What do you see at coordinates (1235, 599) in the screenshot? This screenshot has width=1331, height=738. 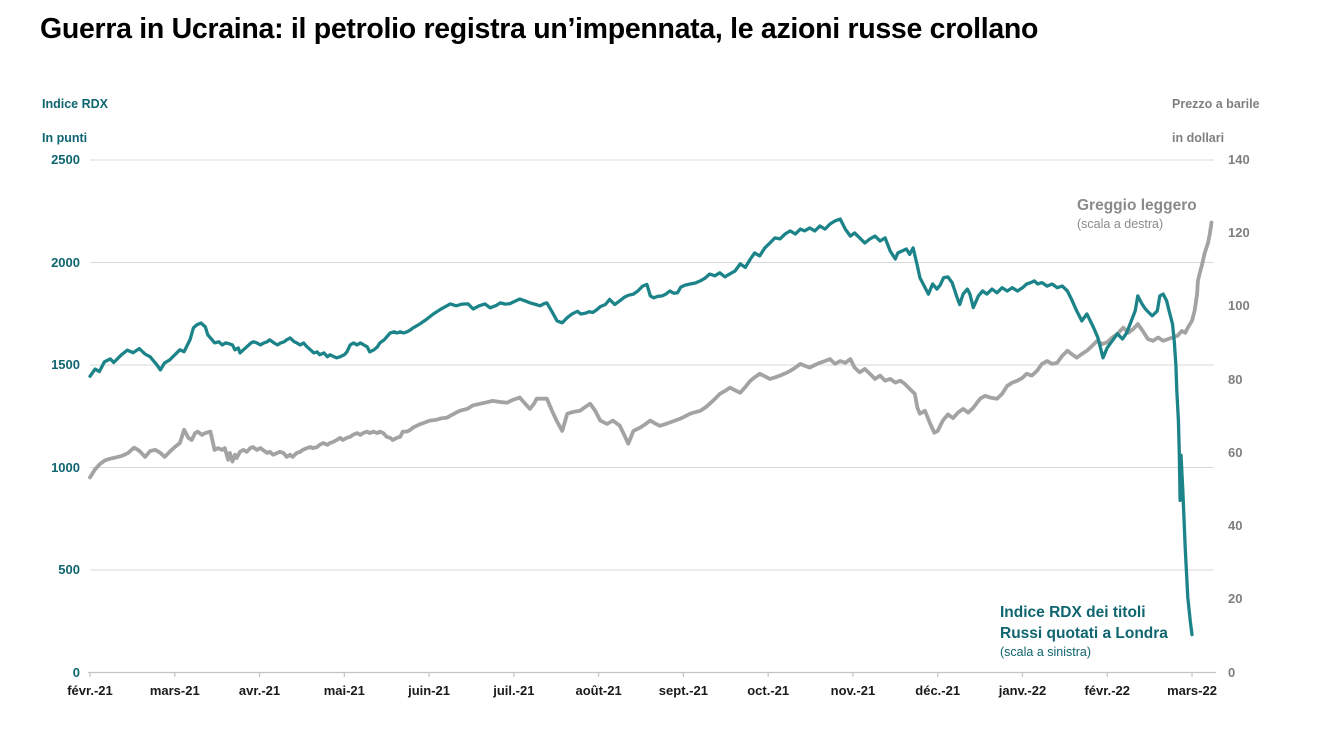 I see `right-axis-tick-label: 20` at bounding box center [1235, 599].